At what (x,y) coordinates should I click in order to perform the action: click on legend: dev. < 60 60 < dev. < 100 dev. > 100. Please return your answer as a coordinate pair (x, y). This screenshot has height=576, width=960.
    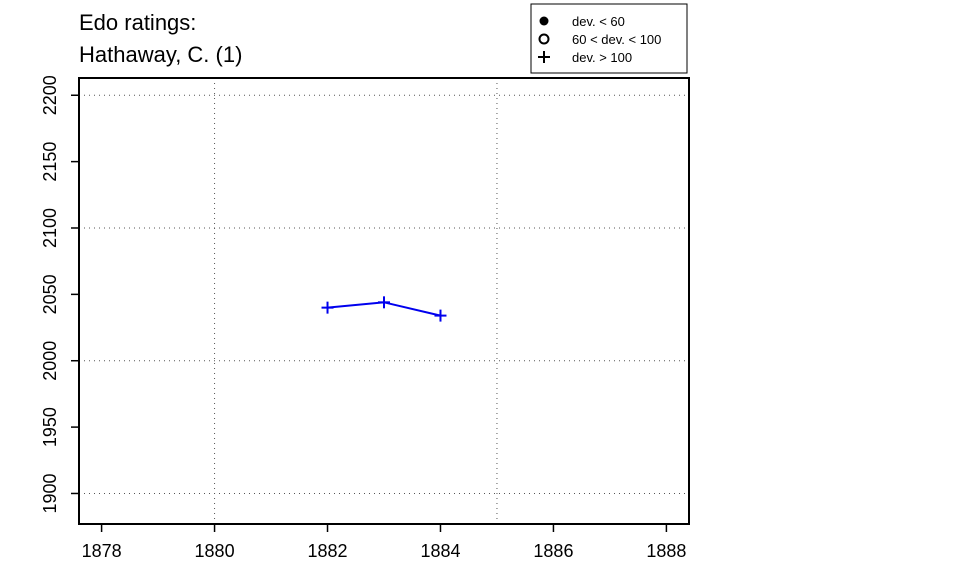
    Looking at the image, I should click on (609, 38).